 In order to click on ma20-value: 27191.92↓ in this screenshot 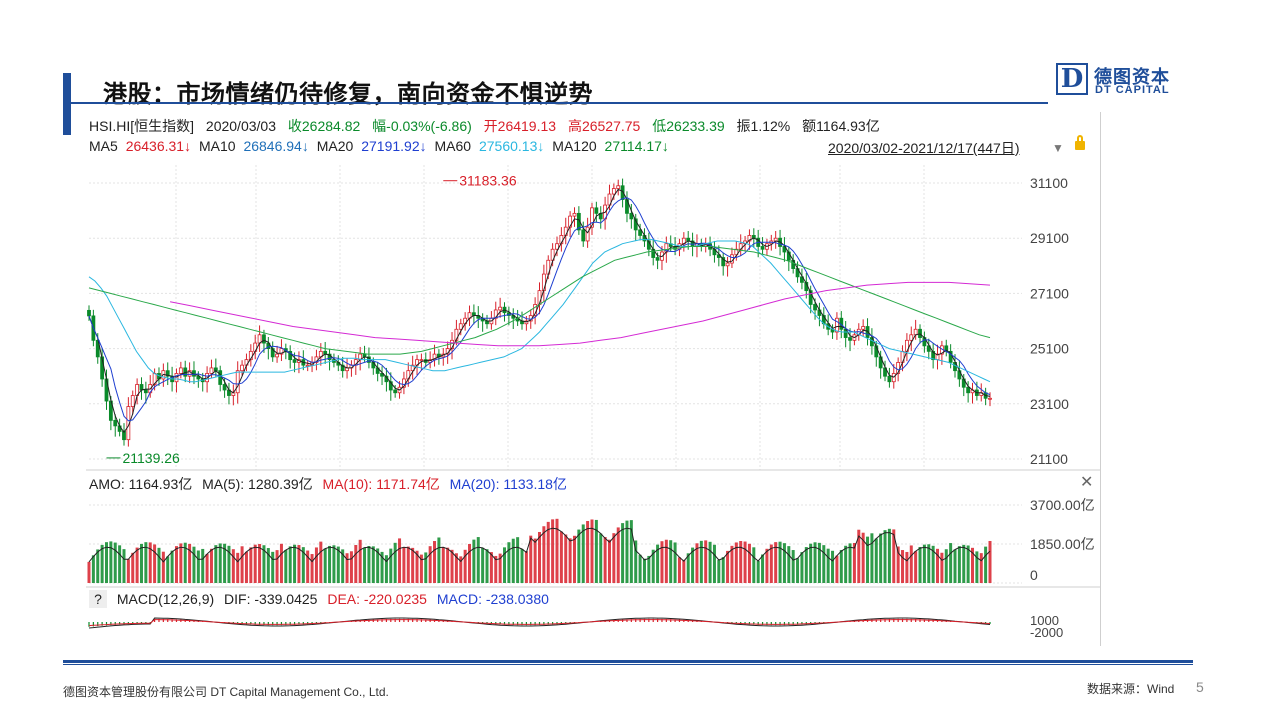, I will do `click(394, 146)`.